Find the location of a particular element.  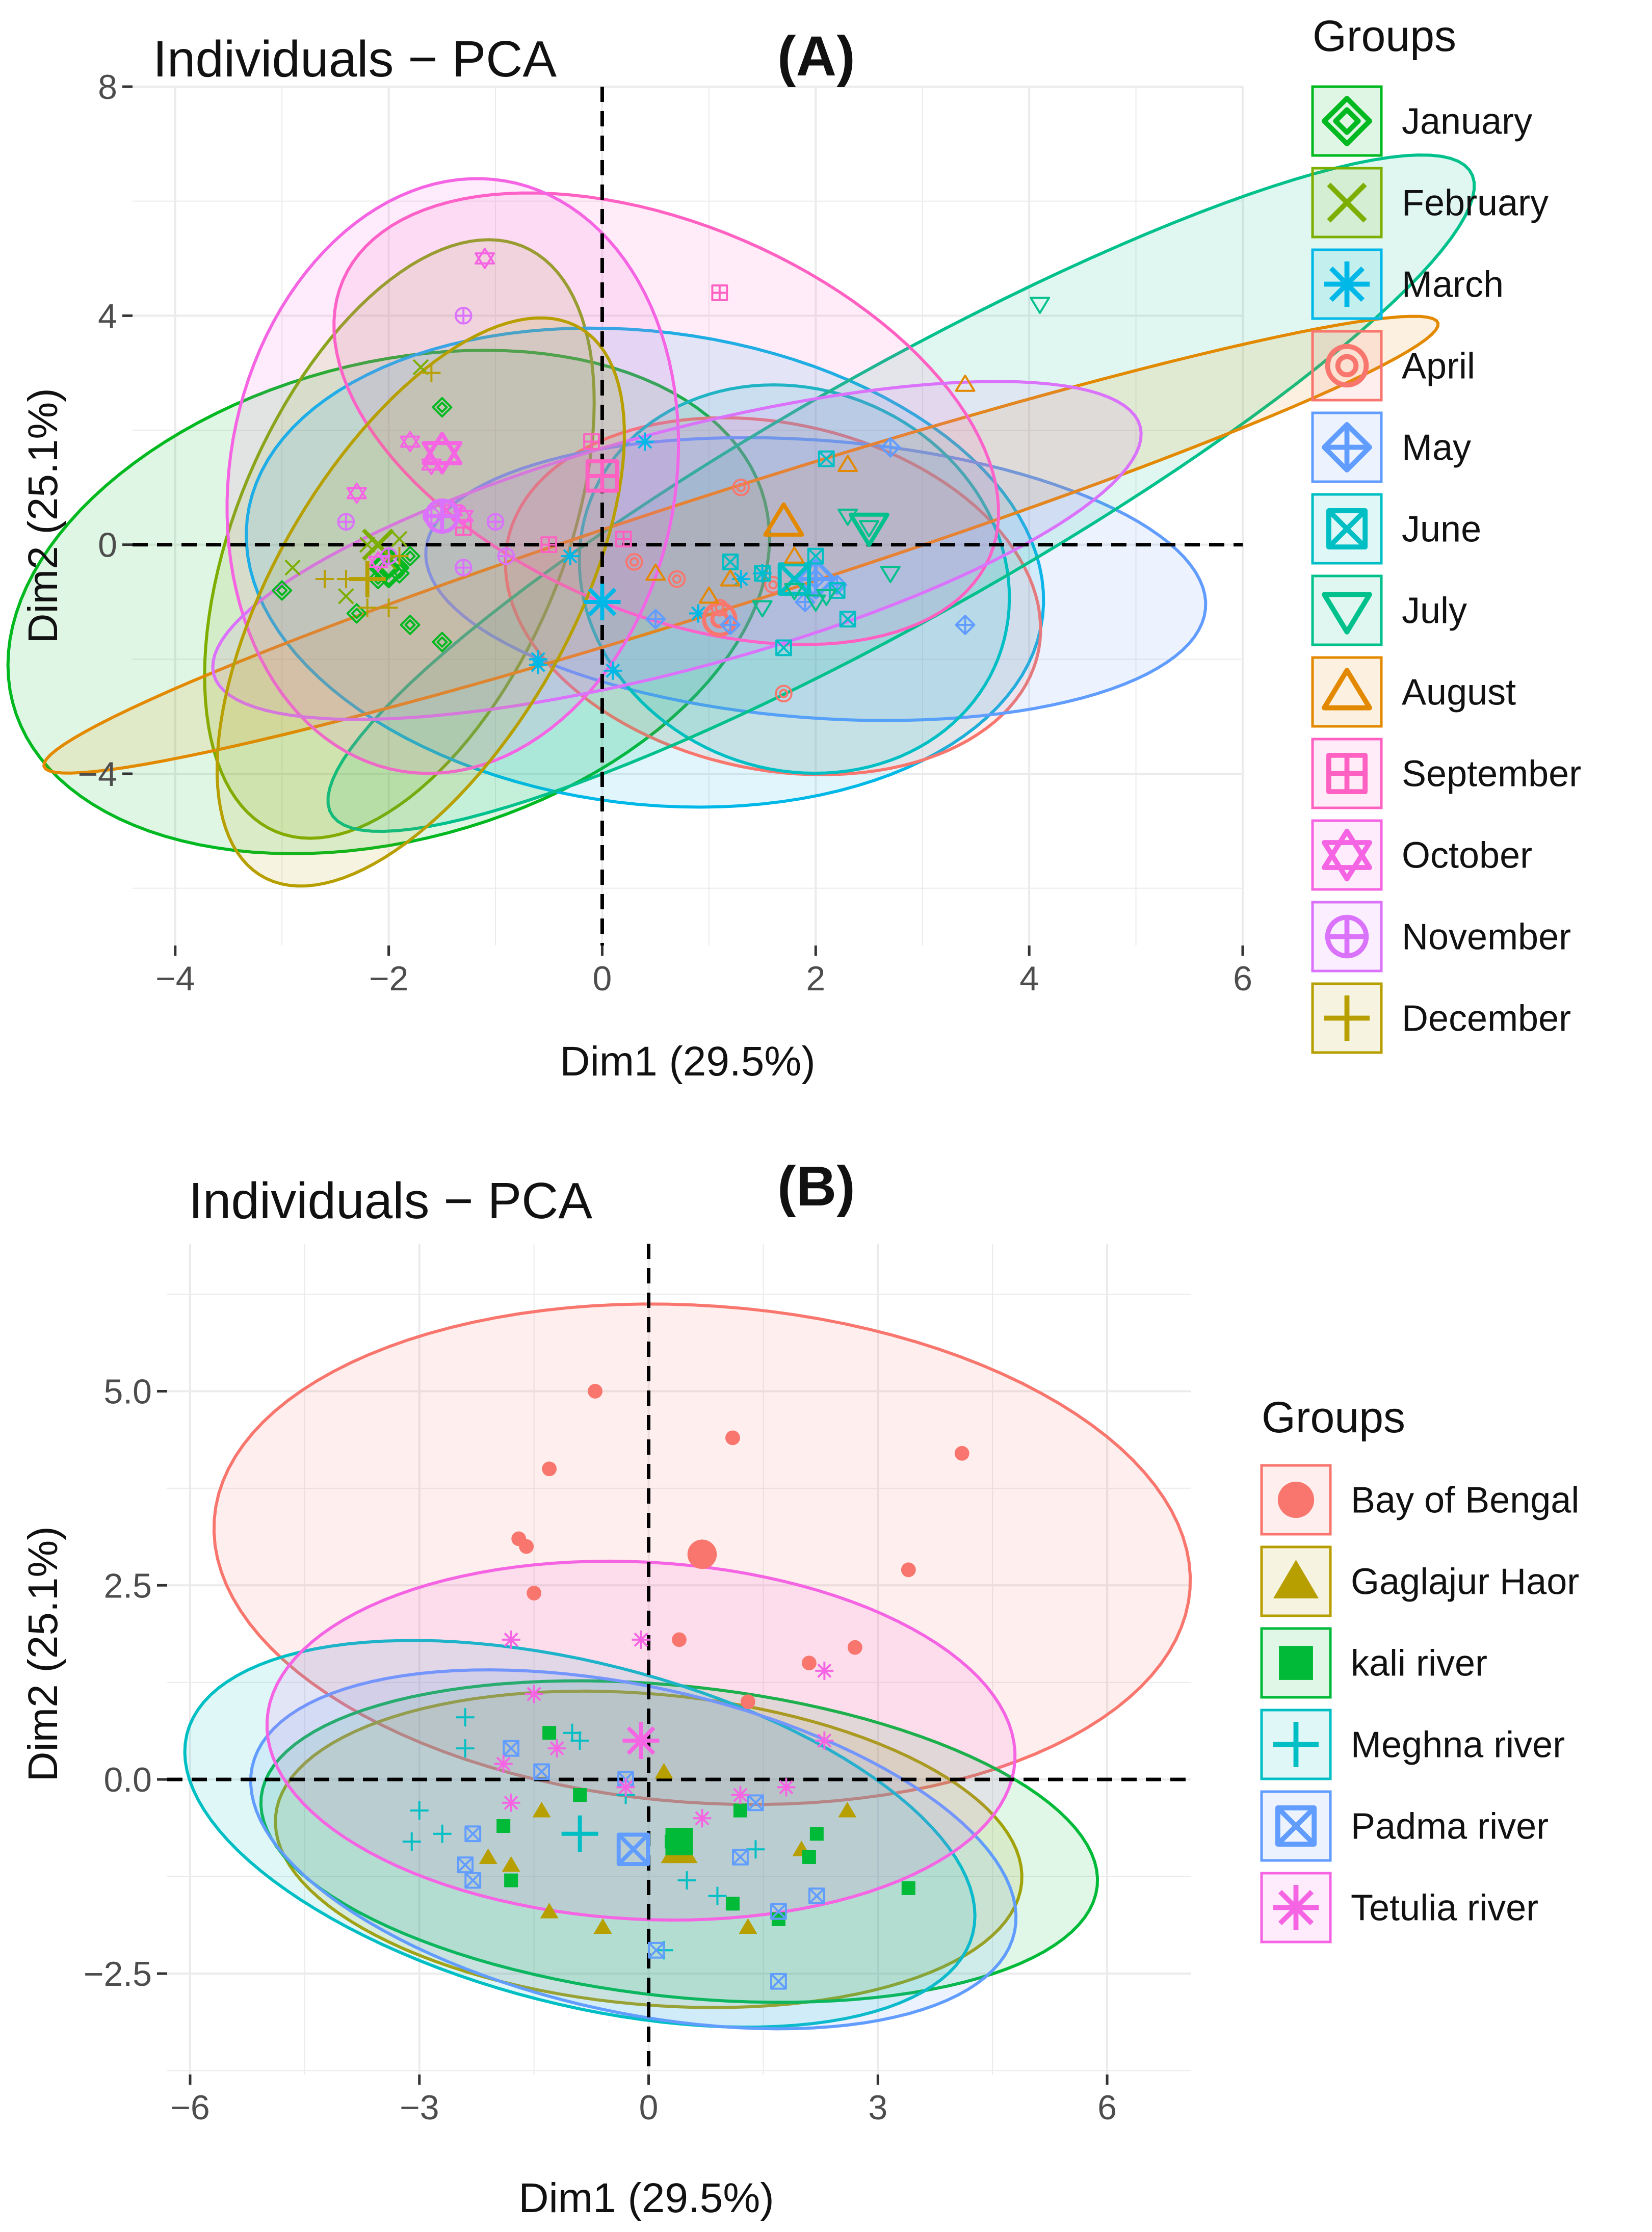

panel-b-centroid-kali-river is located at coordinates (679, 1841).